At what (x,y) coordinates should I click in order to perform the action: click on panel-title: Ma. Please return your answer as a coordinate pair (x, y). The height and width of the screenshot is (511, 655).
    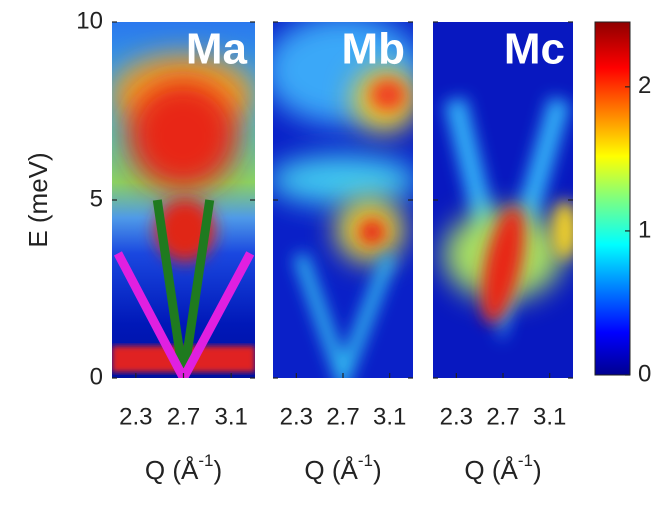
    Looking at the image, I should click on (217, 49).